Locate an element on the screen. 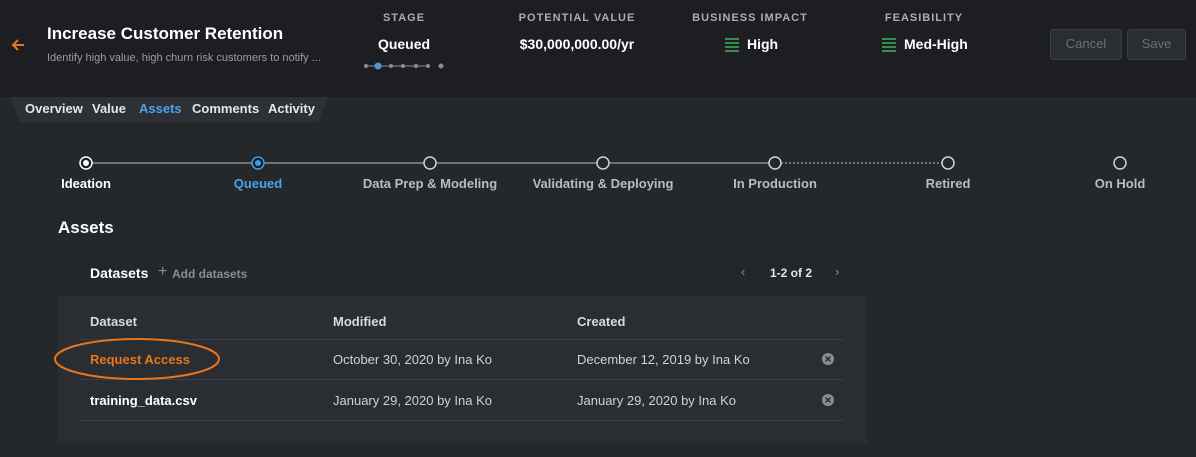  dataset-name: training_data.csv is located at coordinates (143, 400).